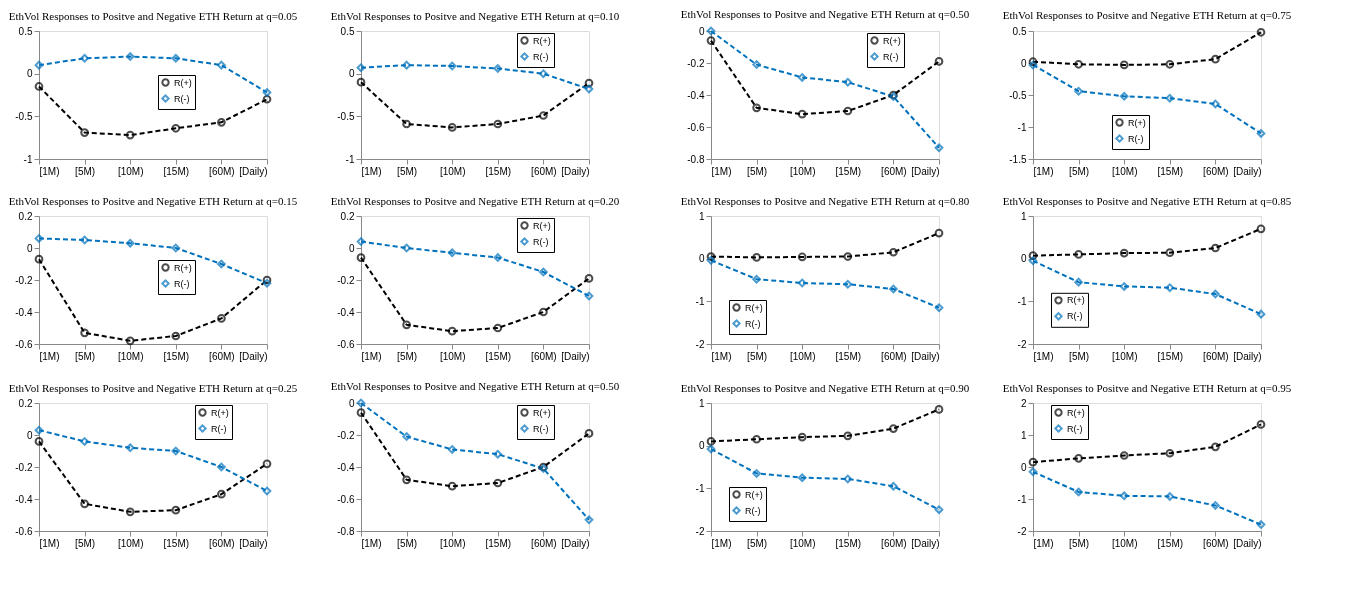  I want to click on chart-title: EthVol Responses to Positve and Negative ETH Return at q=0.90, so click(825, 388).